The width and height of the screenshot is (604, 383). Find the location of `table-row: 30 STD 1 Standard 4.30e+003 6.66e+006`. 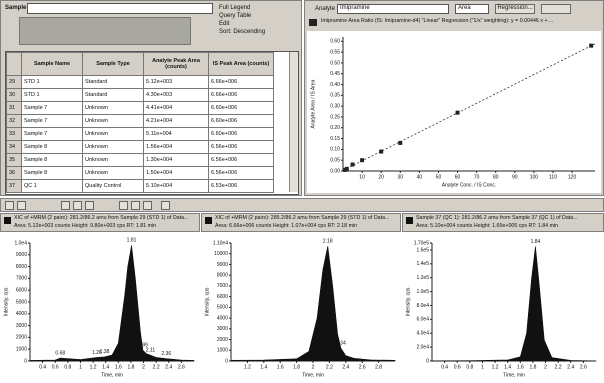

table-row: 30 STD 1 Standard 4.30e+003 6.66e+006 is located at coordinates (140, 95).